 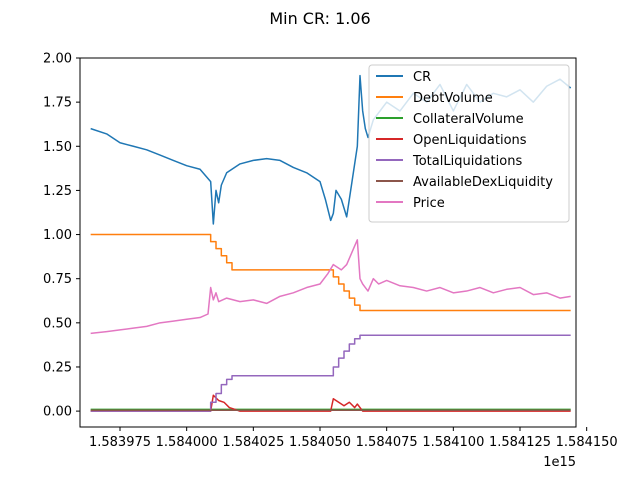 I want to click on y-tick-label: 1.00, so click(x=57, y=235).